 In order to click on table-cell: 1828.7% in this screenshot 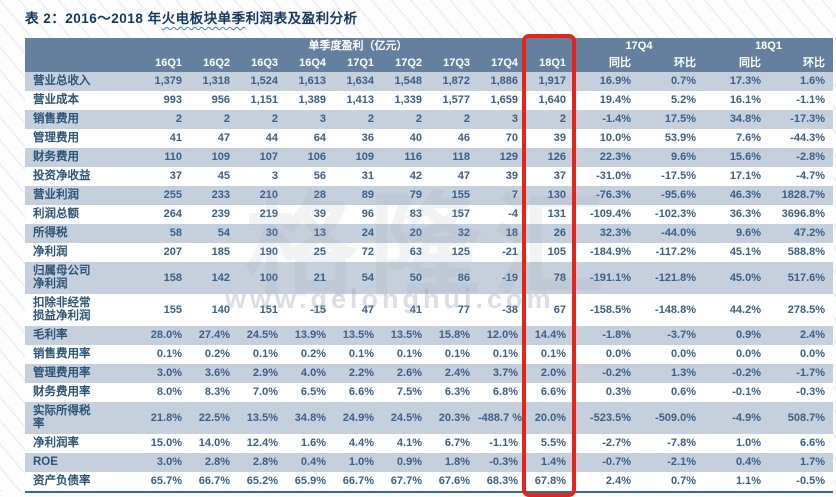, I will do `click(801, 195)`.